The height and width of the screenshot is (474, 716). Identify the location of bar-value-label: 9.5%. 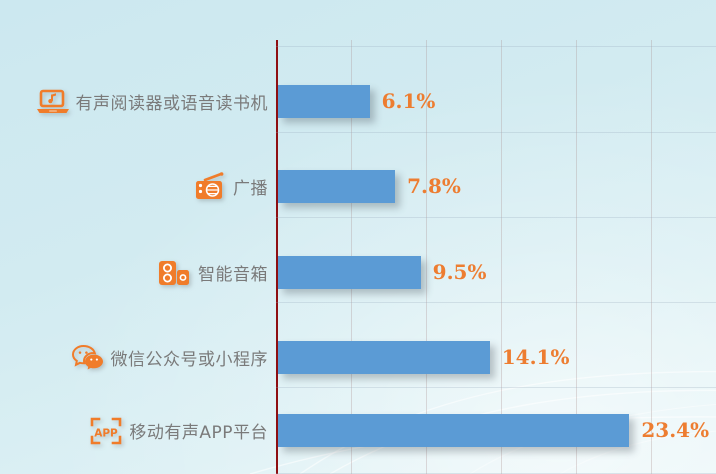
(459, 272).